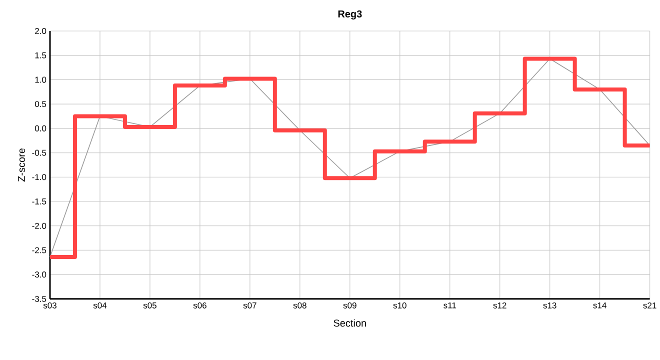 The width and height of the screenshot is (660, 360). What do you see at coordinates (21, 165) in the screenshot?
I see `y-axis-title: Z-score` at bounding box center [21, 165].